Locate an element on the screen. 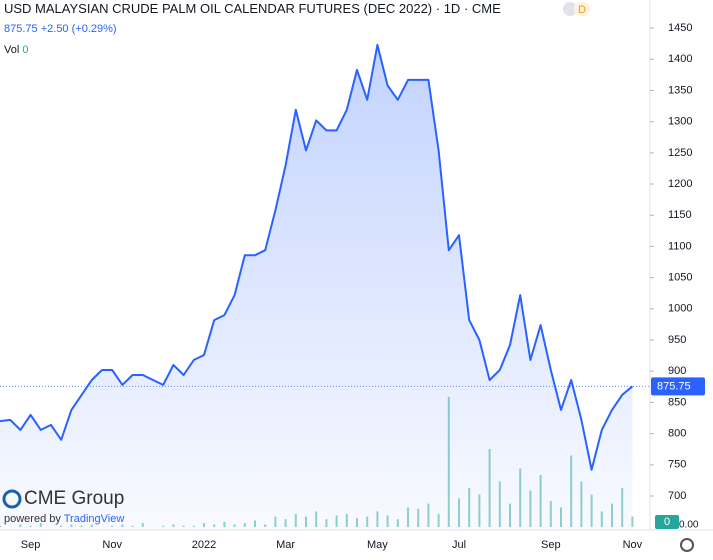 The image size is (713, 560). y-tick-label: 750 is located at coordinates (677, 465).